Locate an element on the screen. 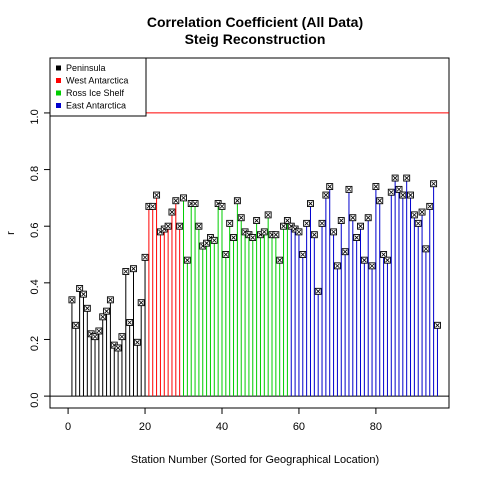 This screenshot has width=480, height=480. y-axis-label: r is located at coordinates (11, 233).